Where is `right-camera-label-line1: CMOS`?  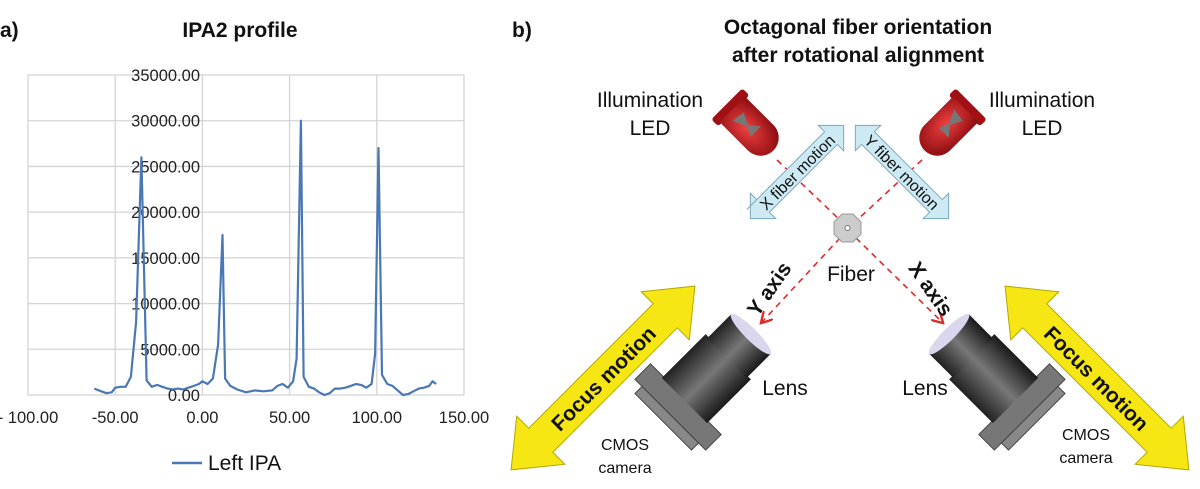
right-camera-label-line1: CMOS is located at coordinates (1086, 435).